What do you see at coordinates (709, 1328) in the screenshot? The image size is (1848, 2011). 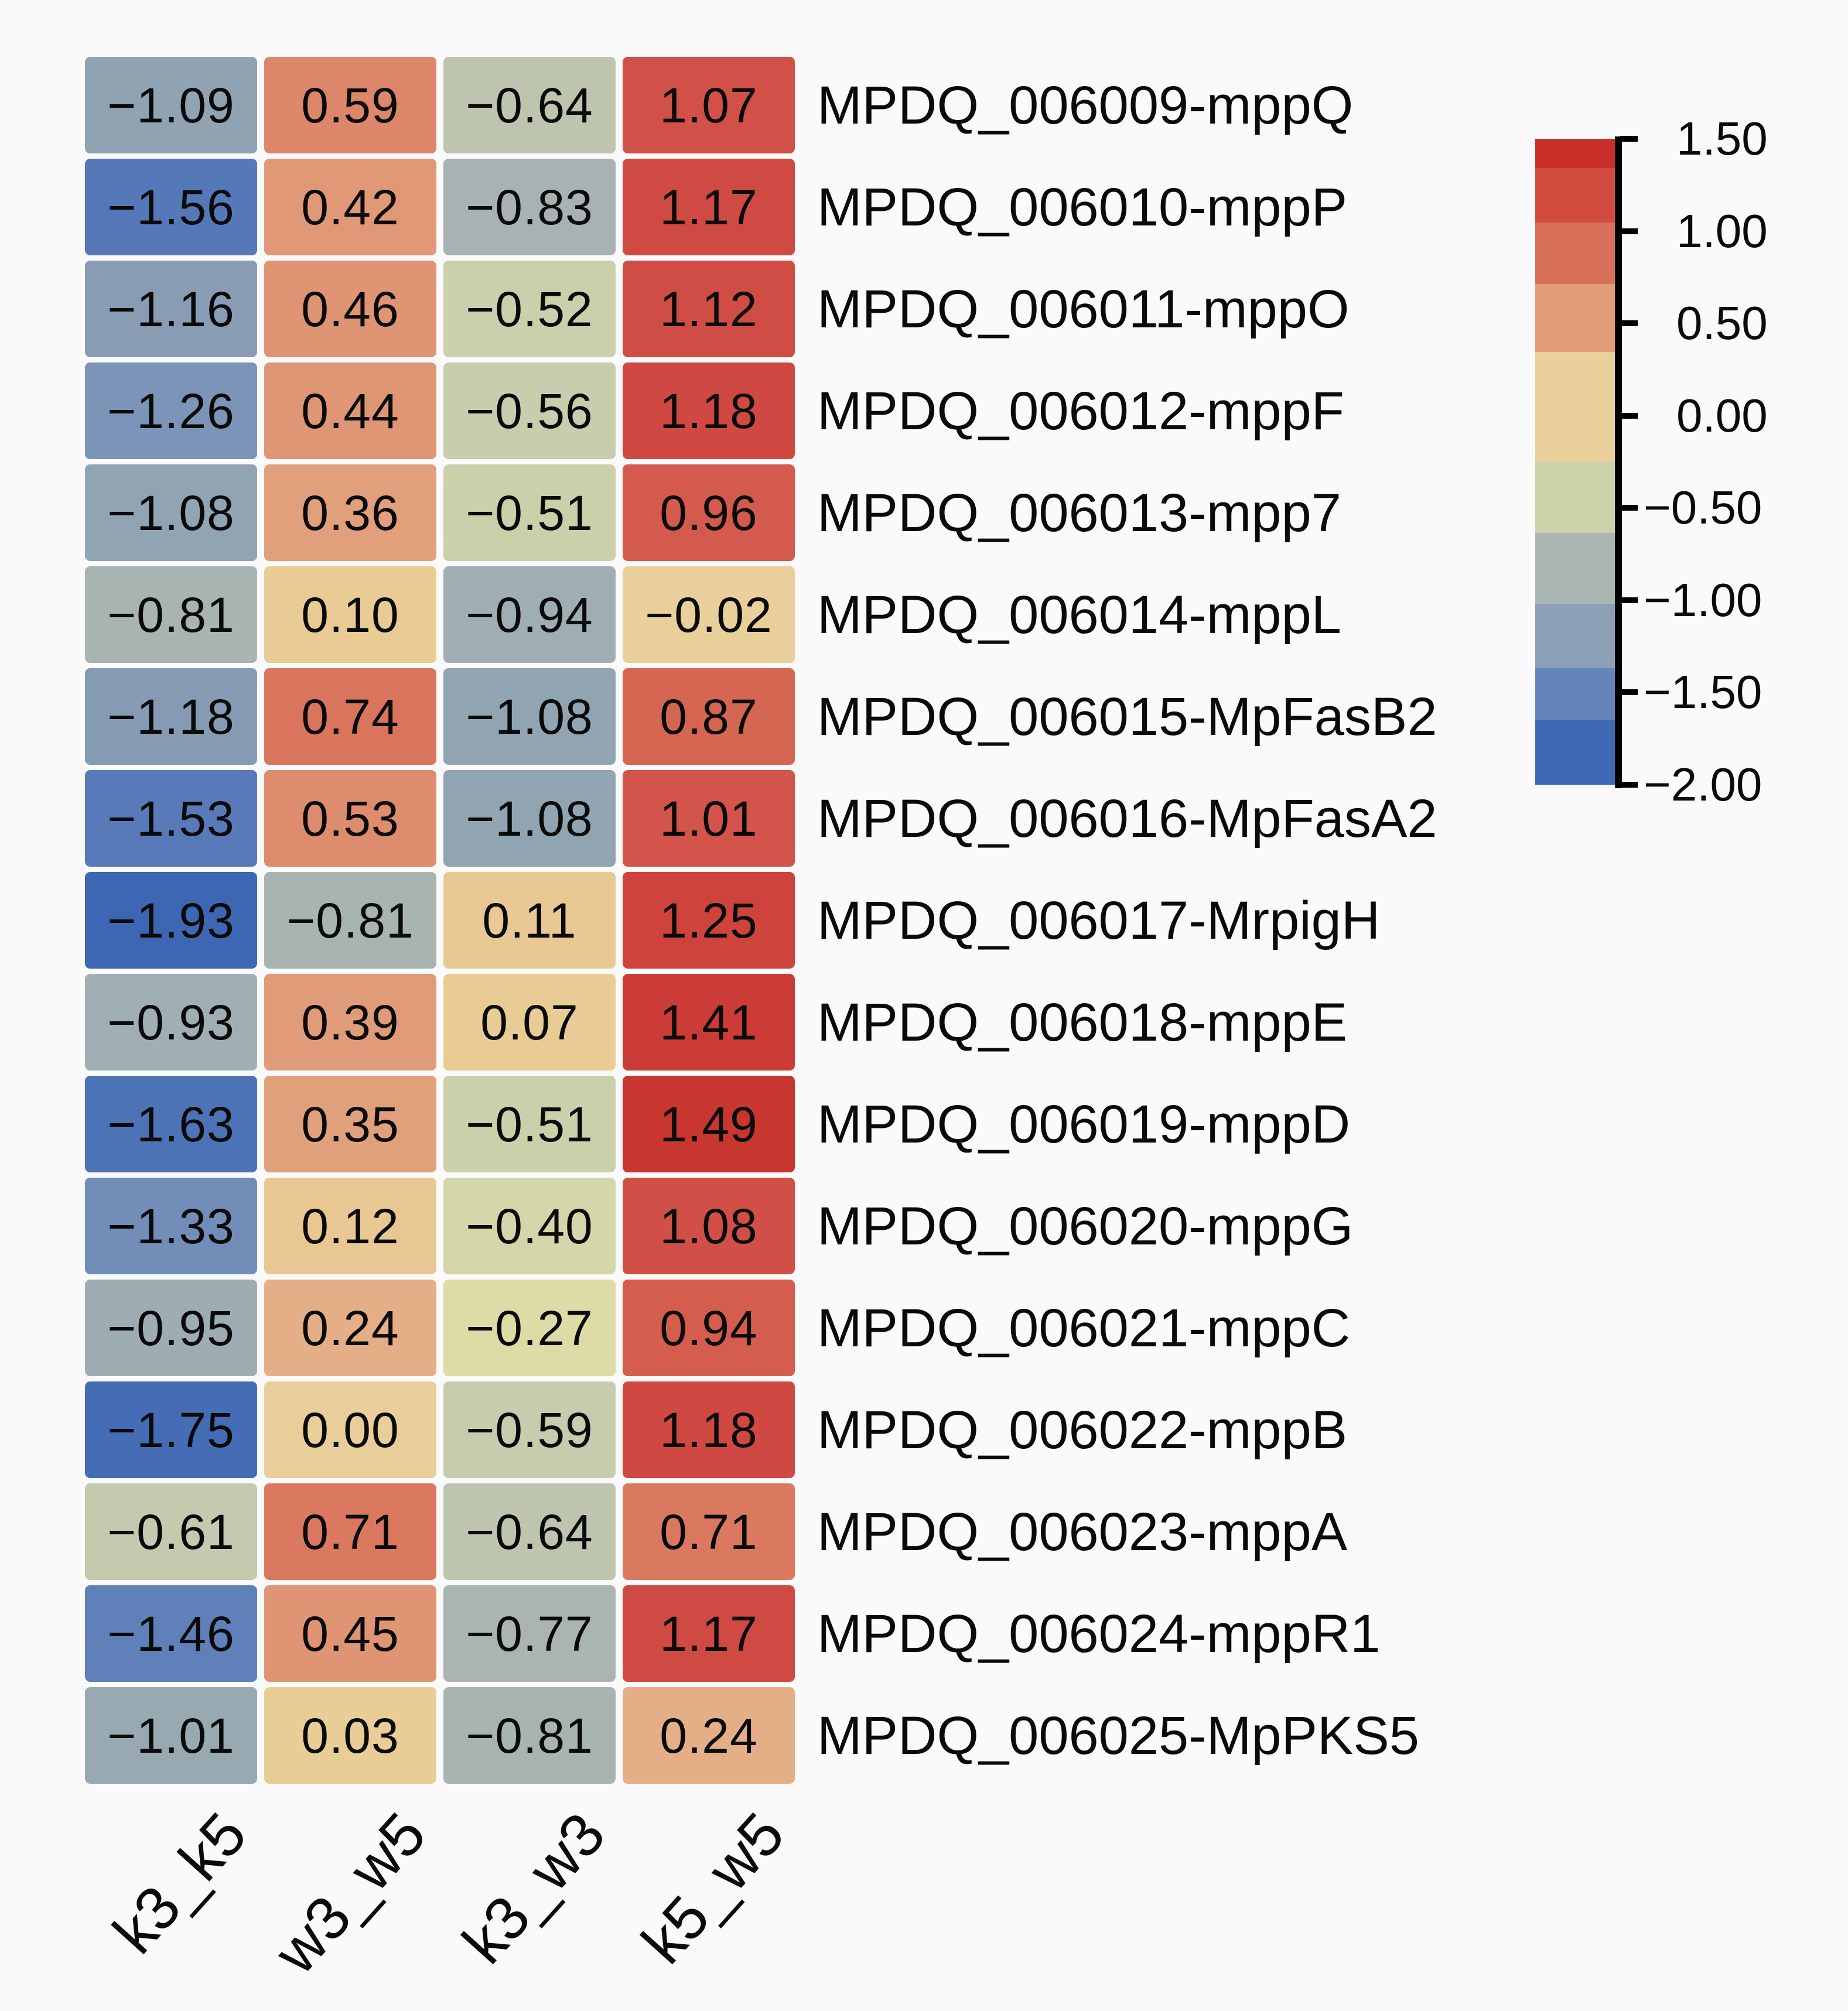 I see `heatmap-cell: 0.94` at bounding box center [709, 1328].